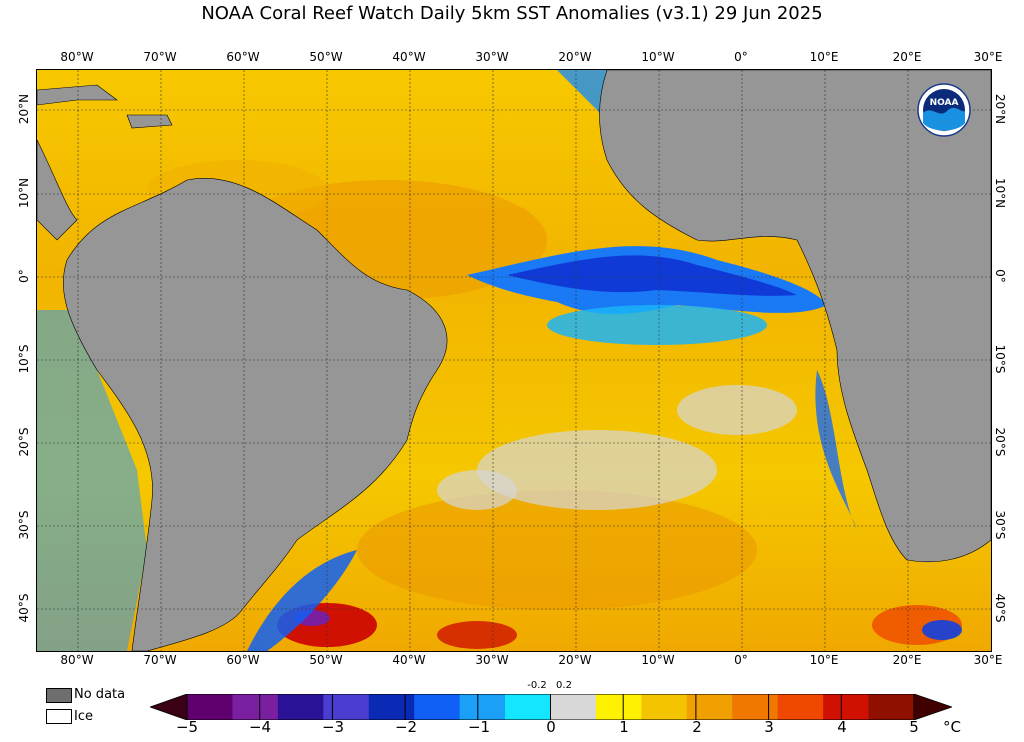 Image resolution: width=1024 pixels, height=742 pixels. What do you see at coordinates (83, 716) in the screenshot?
I see `ice-label: Ice` at bounding box center [83, 716].